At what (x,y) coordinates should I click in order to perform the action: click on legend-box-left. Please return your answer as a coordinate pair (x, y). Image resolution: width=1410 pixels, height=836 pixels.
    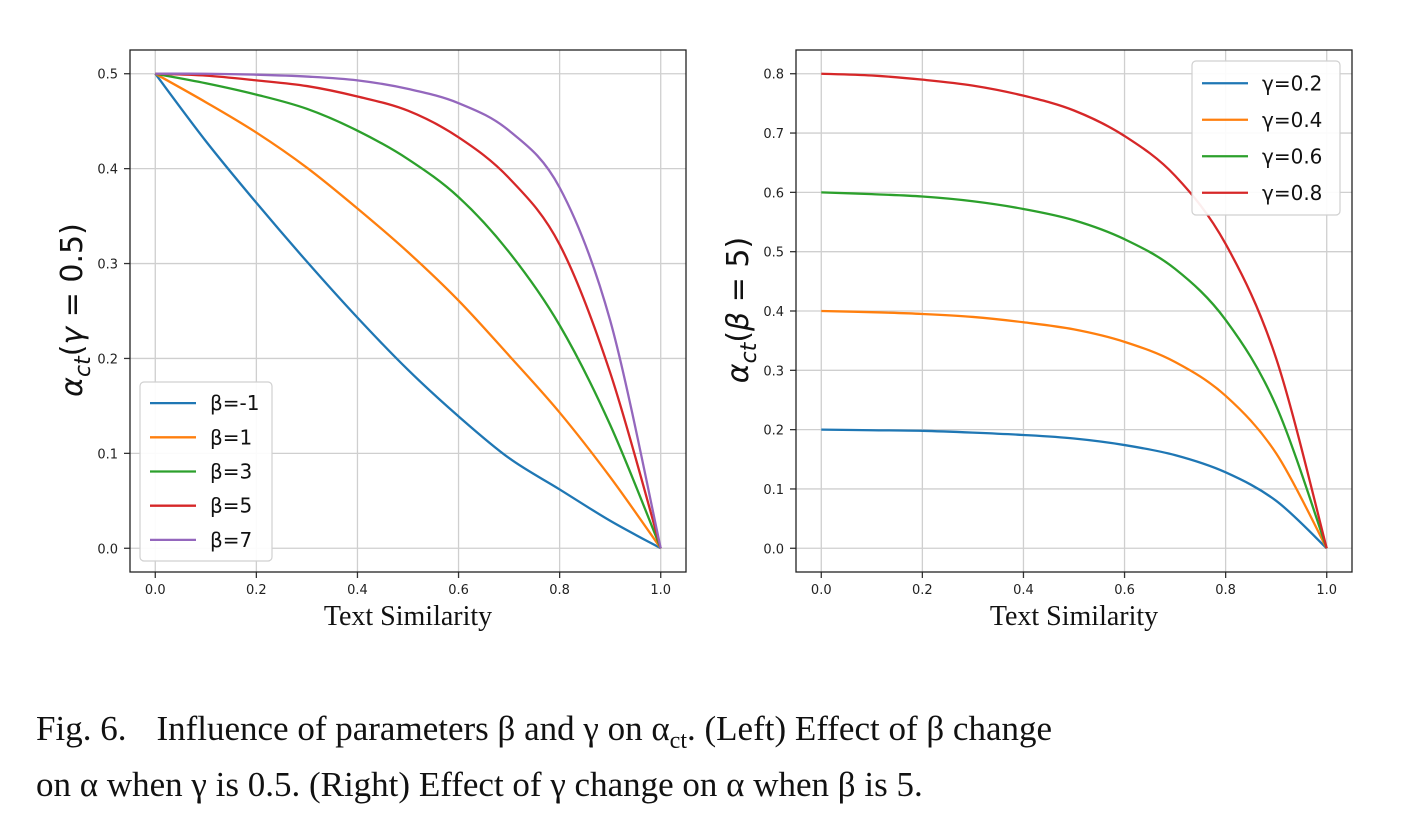
    Looking at the image, I should click on (206, 471).